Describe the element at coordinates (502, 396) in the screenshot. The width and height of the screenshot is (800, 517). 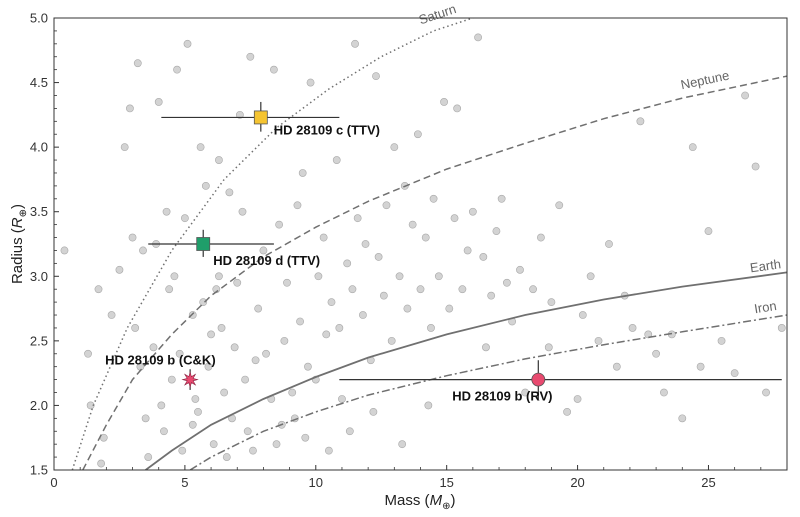
I see `planet-label: HD 28109 b (RV)` at that location.